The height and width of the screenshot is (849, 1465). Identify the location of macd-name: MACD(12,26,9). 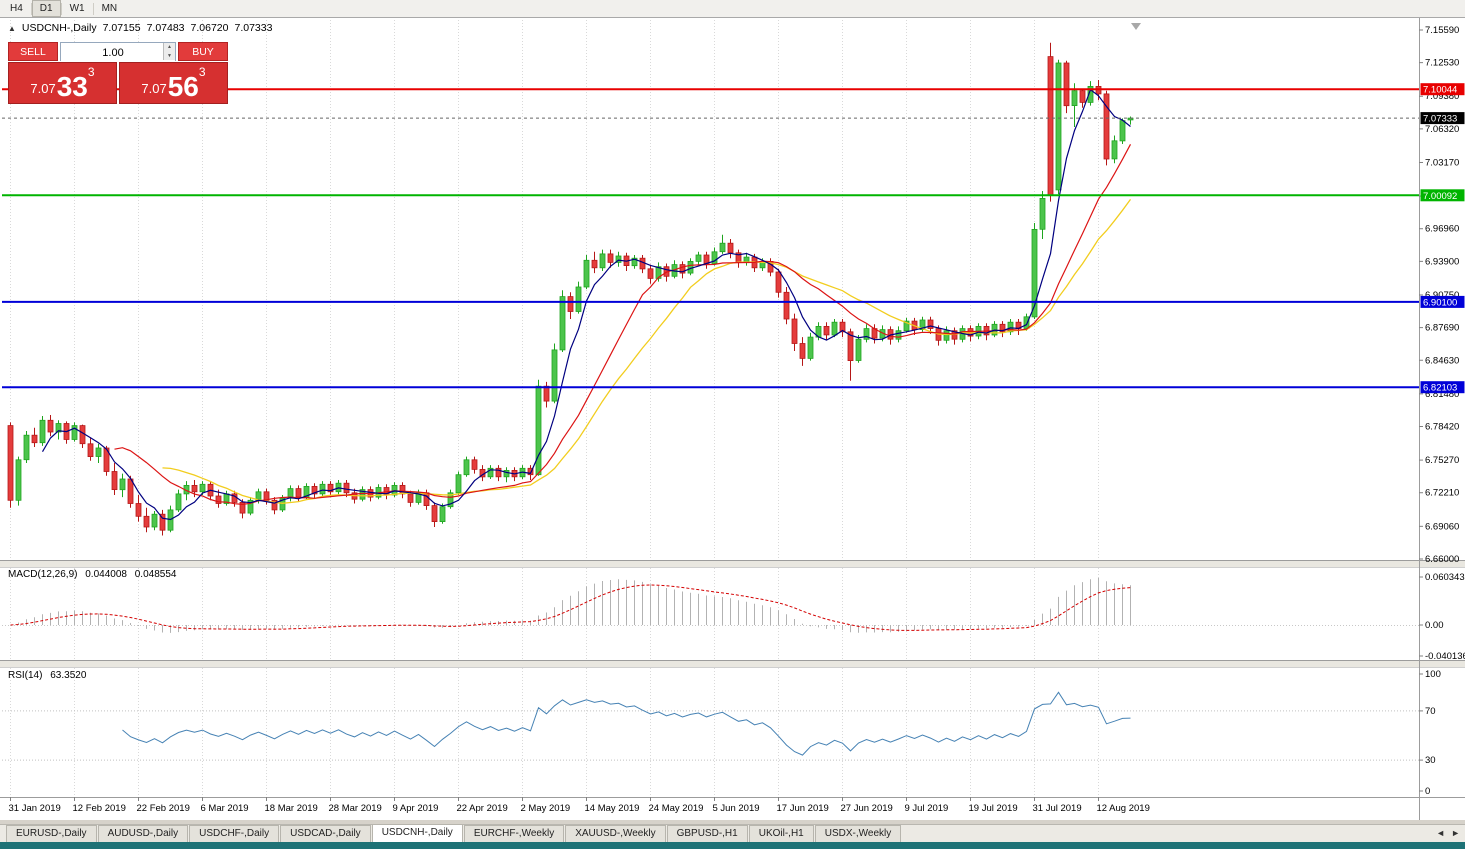
(43, 574).